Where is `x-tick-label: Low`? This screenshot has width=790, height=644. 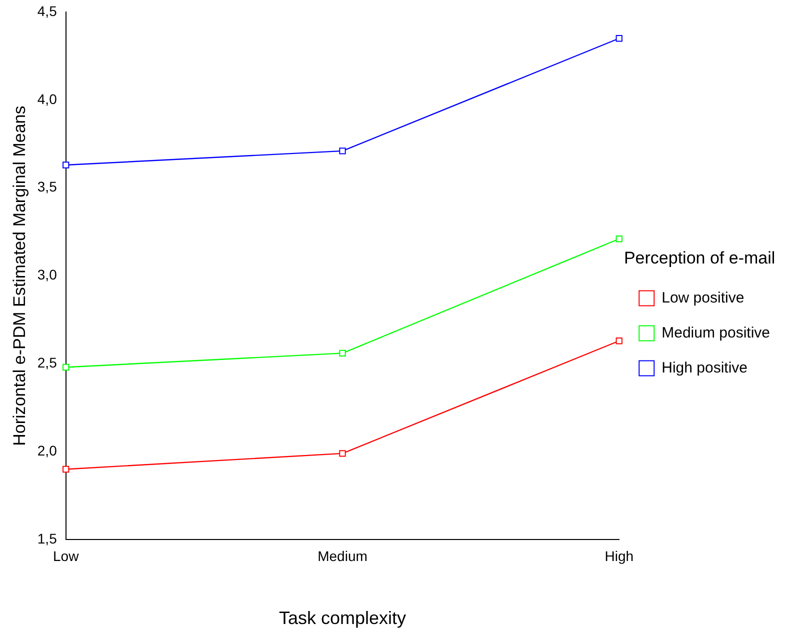 x-tick-label: Low is located at coordinates (66, 556).